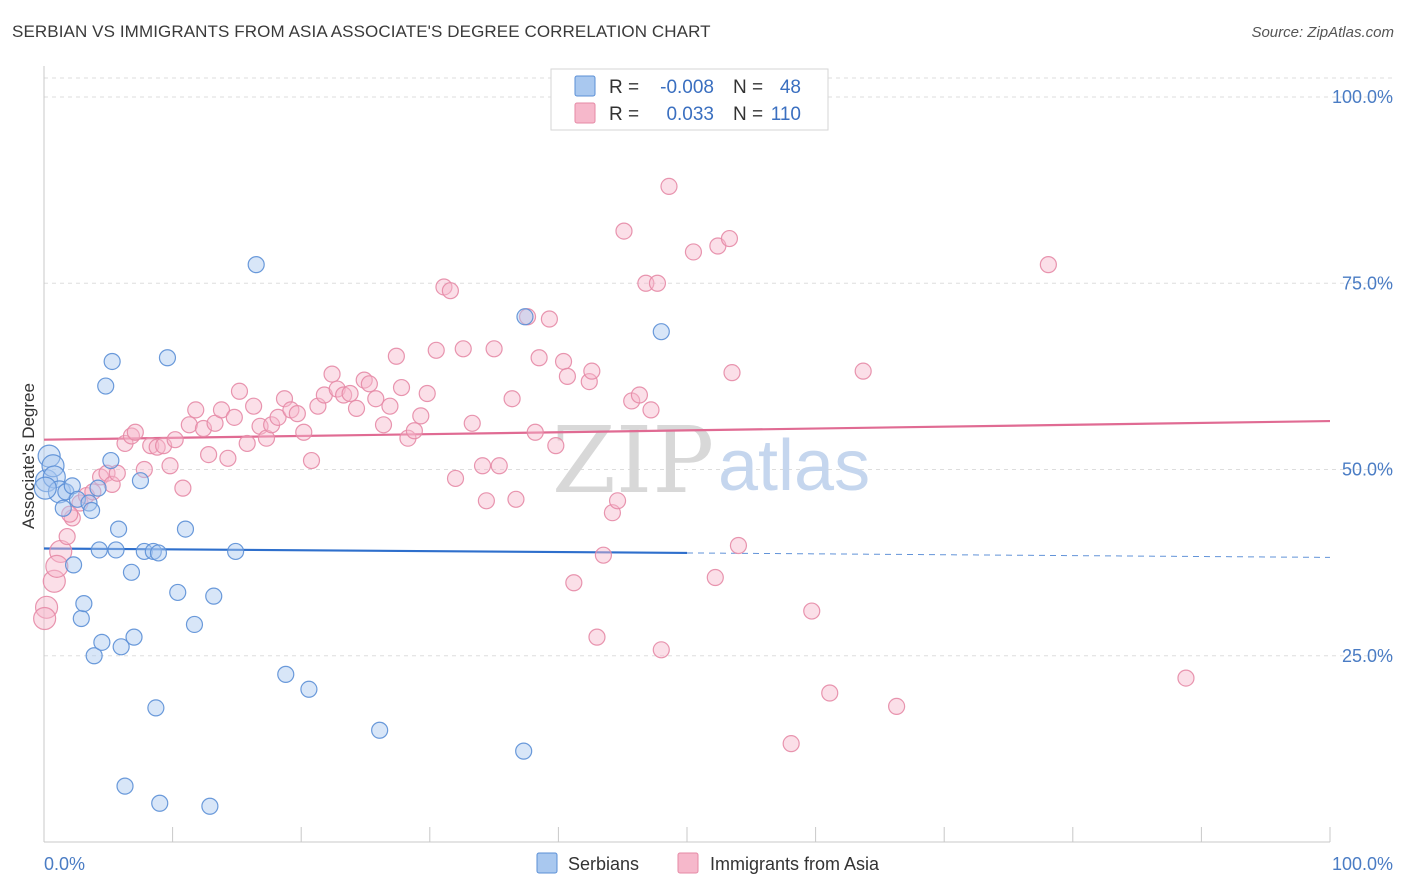 This screenshot has height=892, width=1406. What do you see at coordinates (1367, 470) in the screenshot?
I see `y-tick-label: 50.0%` at bounding box center [1367, 470].